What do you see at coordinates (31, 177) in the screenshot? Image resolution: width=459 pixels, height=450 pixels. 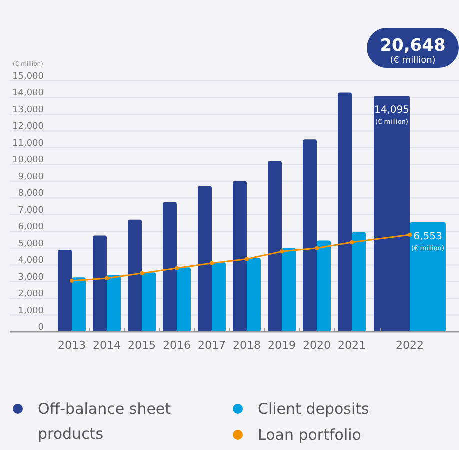 I see `y-tick-label: 9,000` at bounding box center [31, 177].